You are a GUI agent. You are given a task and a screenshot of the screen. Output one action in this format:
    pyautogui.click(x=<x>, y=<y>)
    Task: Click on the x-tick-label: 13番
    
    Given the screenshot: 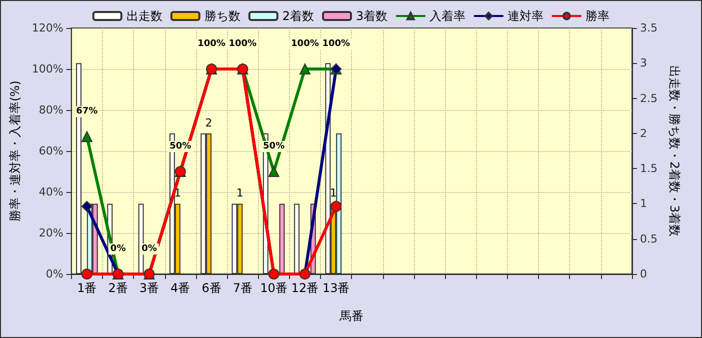 What is the action you would take?
    pyautogui.click(x=336, y=288)
    